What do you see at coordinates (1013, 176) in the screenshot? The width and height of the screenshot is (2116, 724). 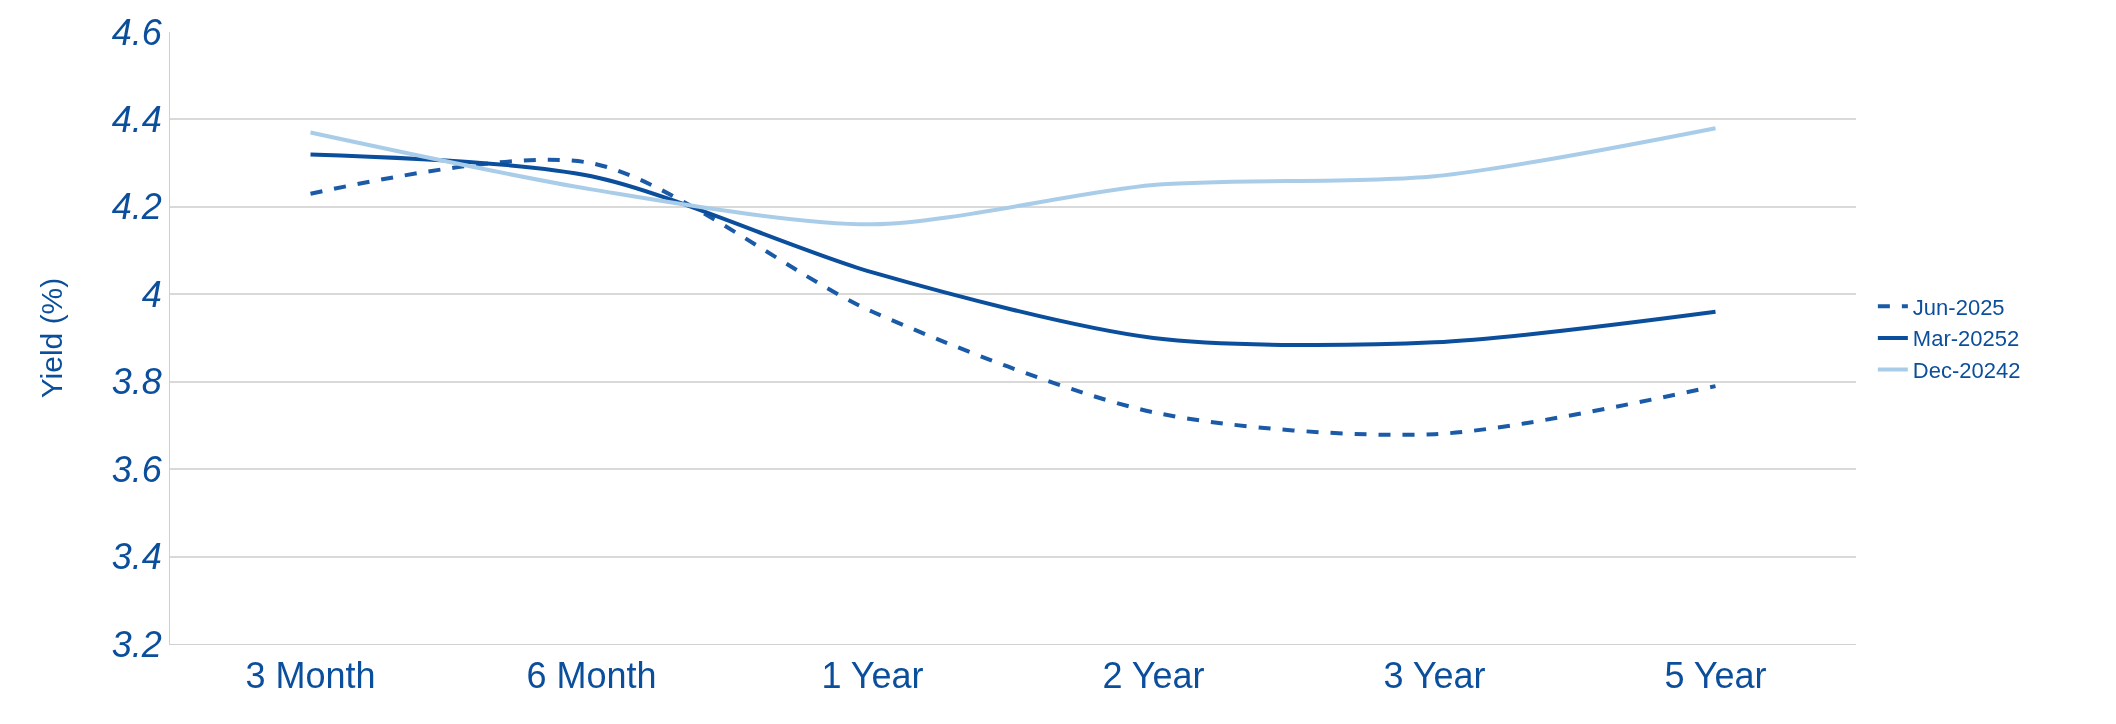 I see `line-series` at bounding box center [1013, 176].